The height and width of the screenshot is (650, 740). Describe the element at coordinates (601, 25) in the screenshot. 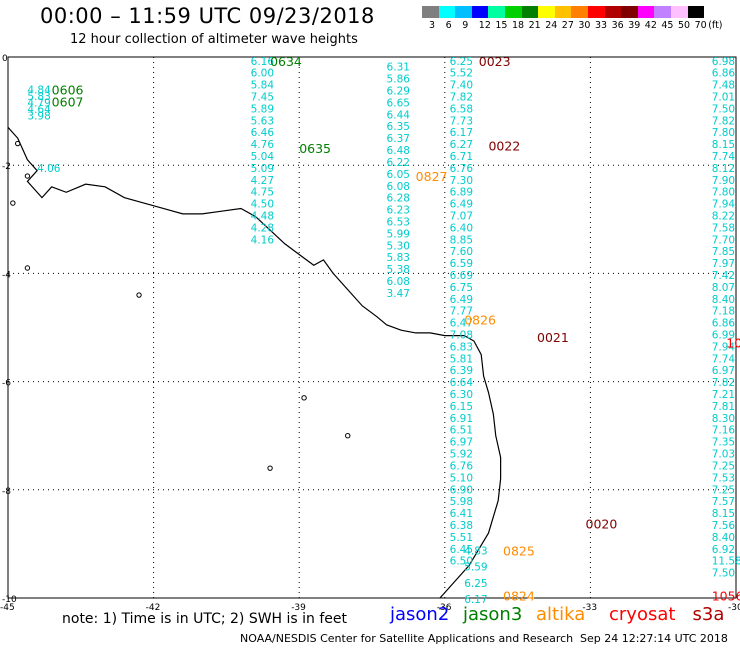

I see `color-scale-label: 33` at that location.